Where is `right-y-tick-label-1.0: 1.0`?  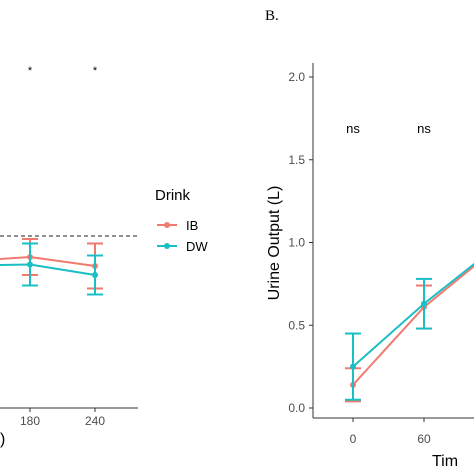 right-y-tick-label-1.0: 1.0 is located at coordinates (296, 243).